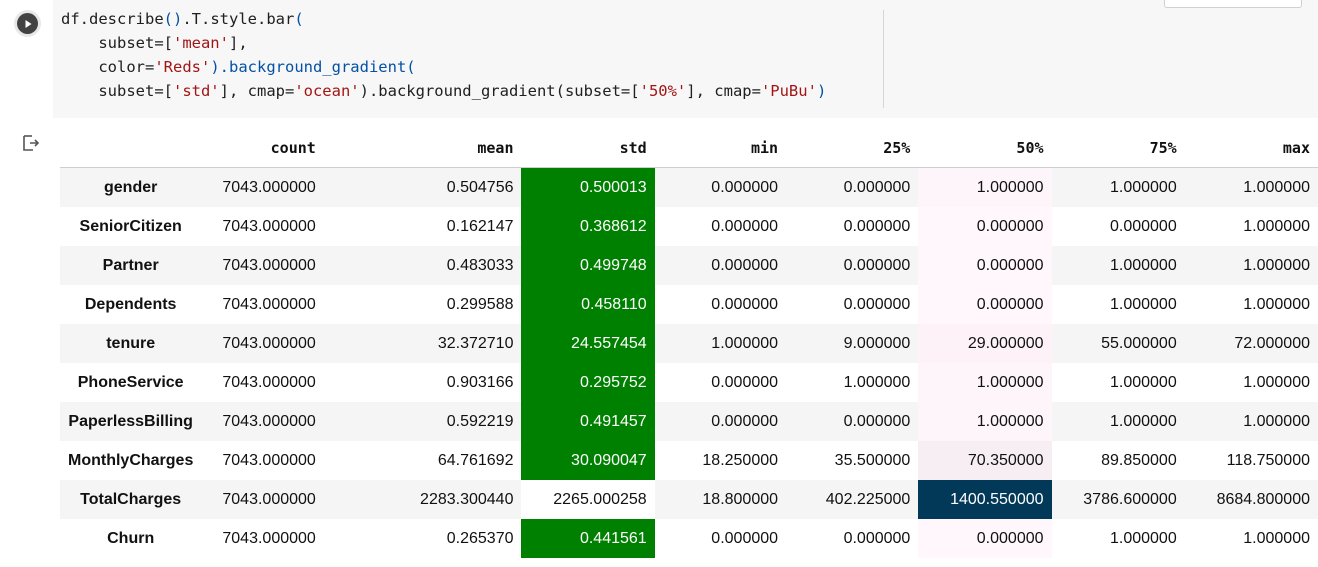 This screenshot has height=567, width=1318. I want to click on table-cell: 89.850000, so click(1139, 460).